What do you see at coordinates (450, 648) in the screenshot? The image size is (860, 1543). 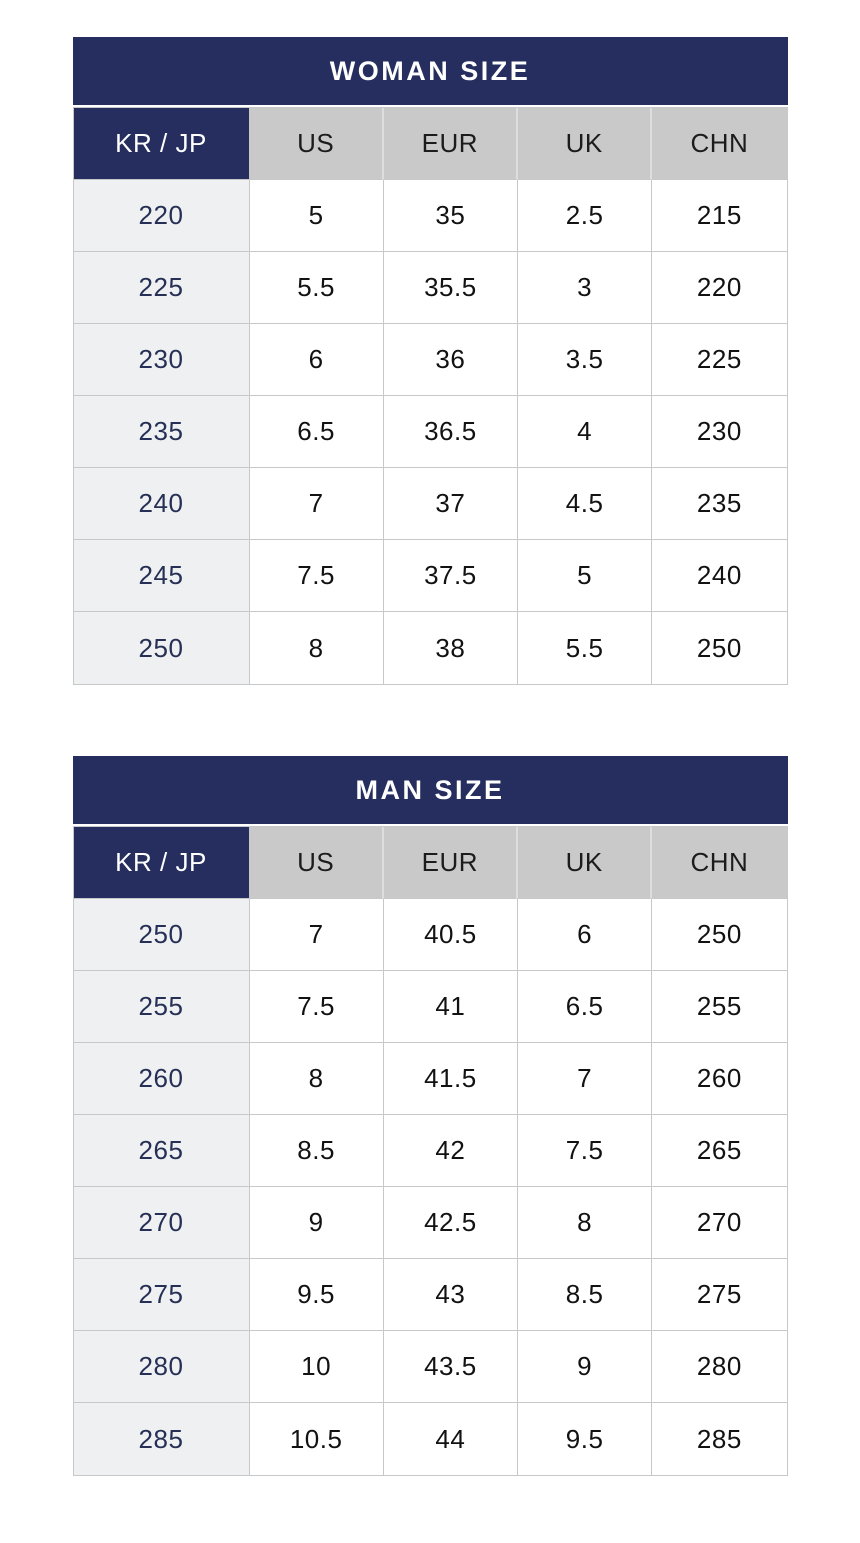 I see `size-value: 38` at bounding box center [450, 648].